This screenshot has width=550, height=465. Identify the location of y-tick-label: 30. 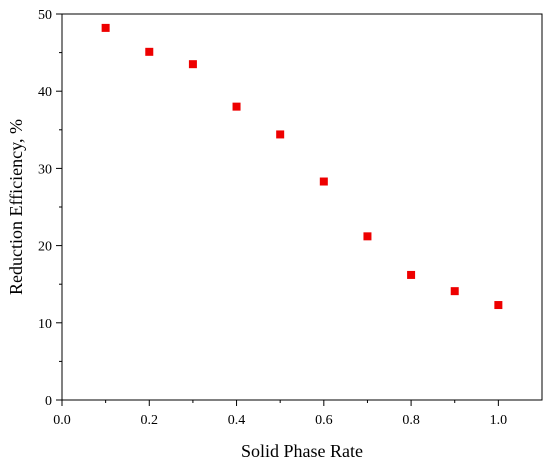
(45, 169).